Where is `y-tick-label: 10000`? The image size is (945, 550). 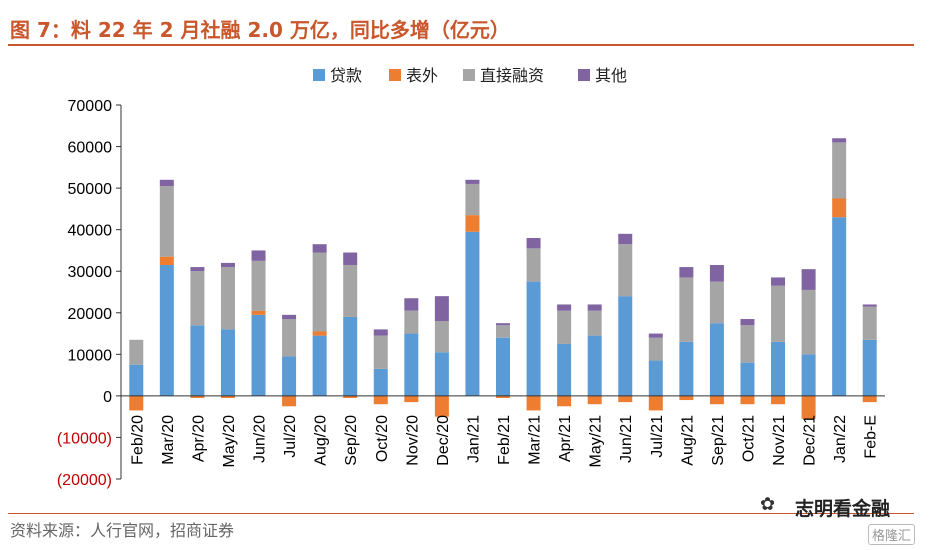
y-tick-label: 10000 is located at coordinates (90, 355).